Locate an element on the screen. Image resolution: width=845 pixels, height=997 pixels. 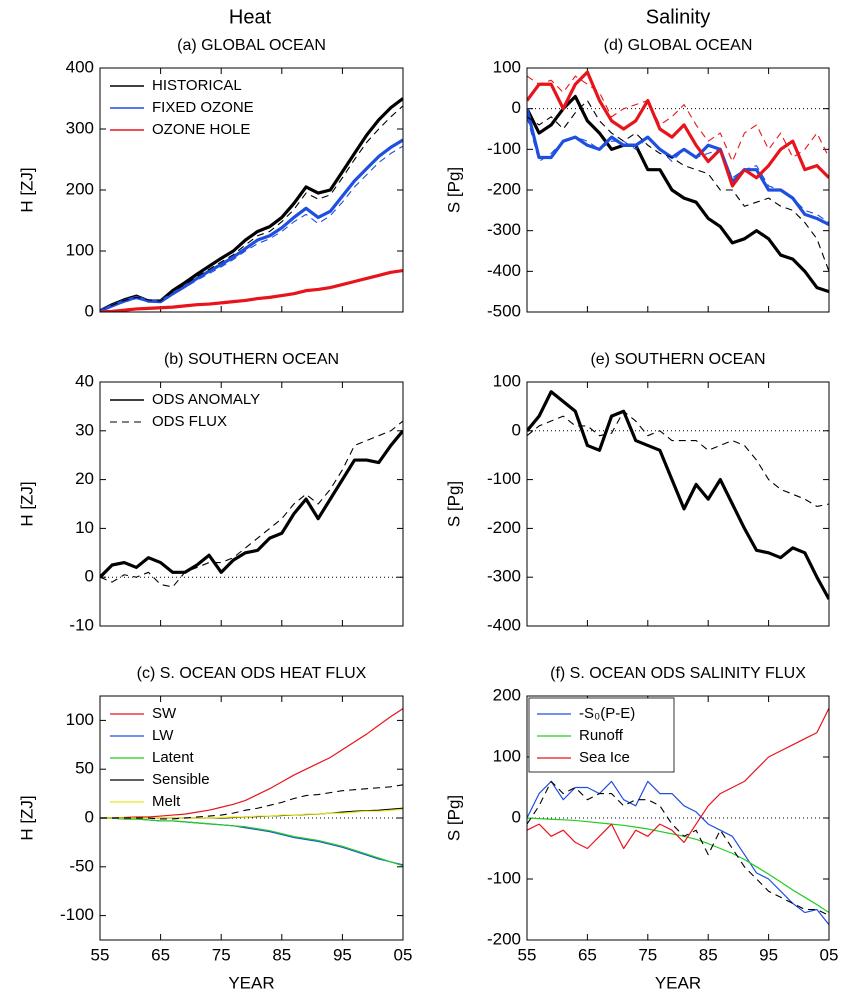
panel-title: (d) GLOBAL OCEAN is located at coordinates (678, 45).